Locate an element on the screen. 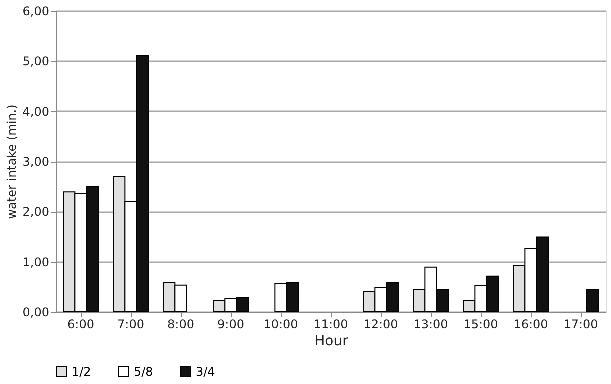 This screenshot has height=384, width=611. x-axis-title: Hour is located at coordinates (331, 342).